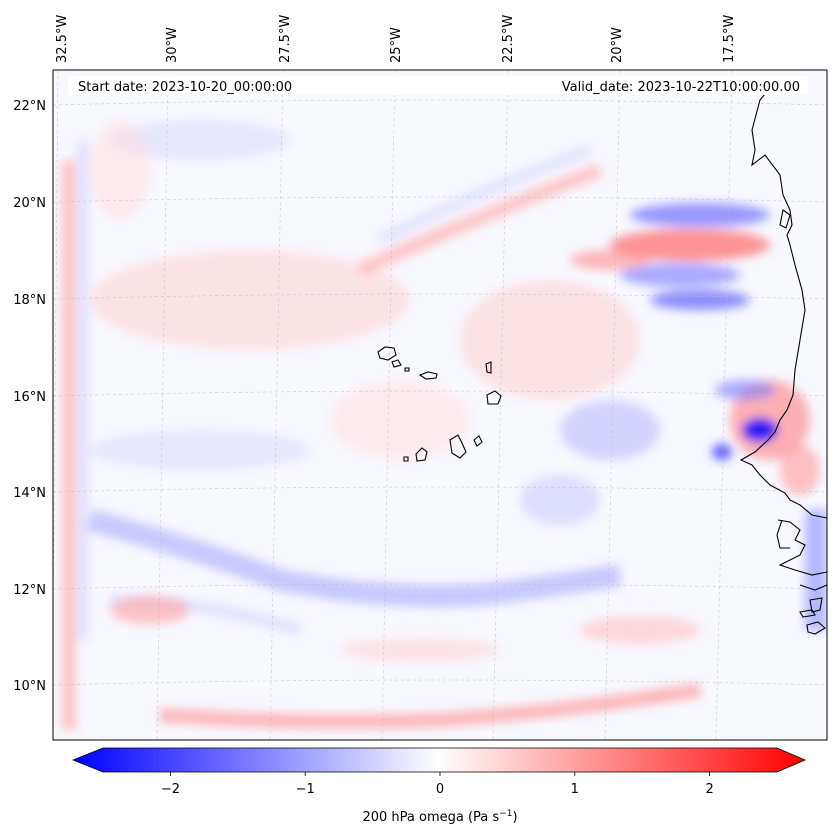 This screenshot has width=837, height=839. I want to click on colorbar-label-exponent: −1, so click(505, 814).